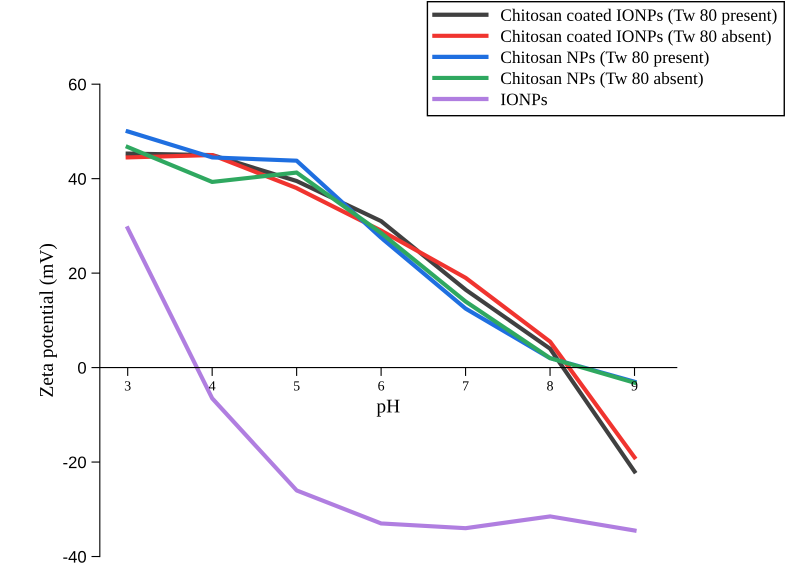  Describe the element at coordinates (77, 179) in the screenshot. I see `y-tick-label: 40` at that location.